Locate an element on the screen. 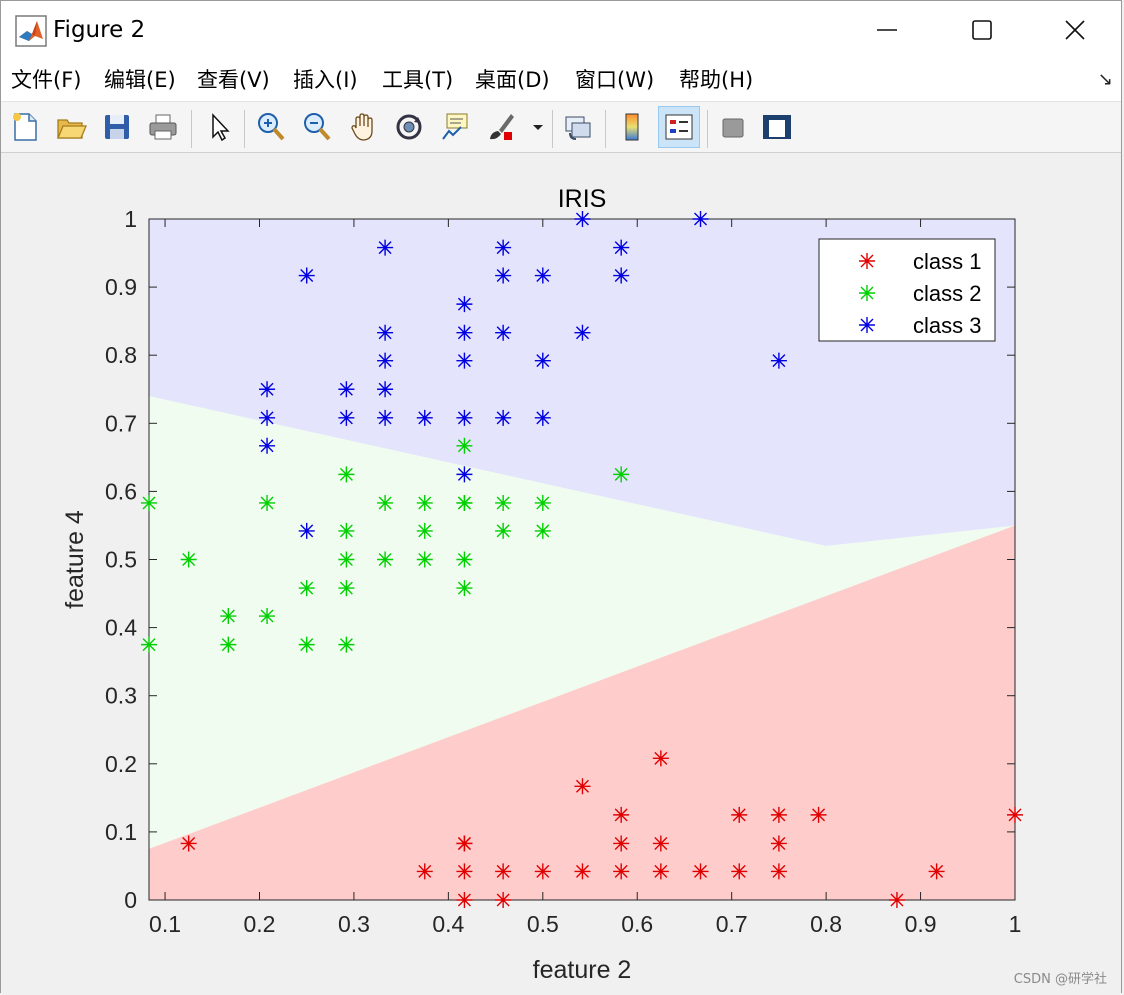 Image resolution: width=1124 pixels, height=995 pixels. legend: class 1 class 2 class 3 is located at coordinates (907, 290).